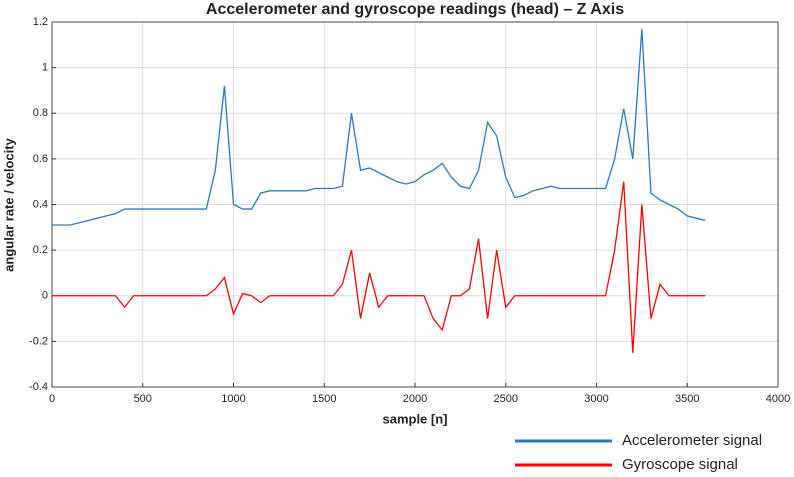 The height and width of the screenshot is (477, 794). I want to click on y-tick-label: 1.2, so click(40, 22).